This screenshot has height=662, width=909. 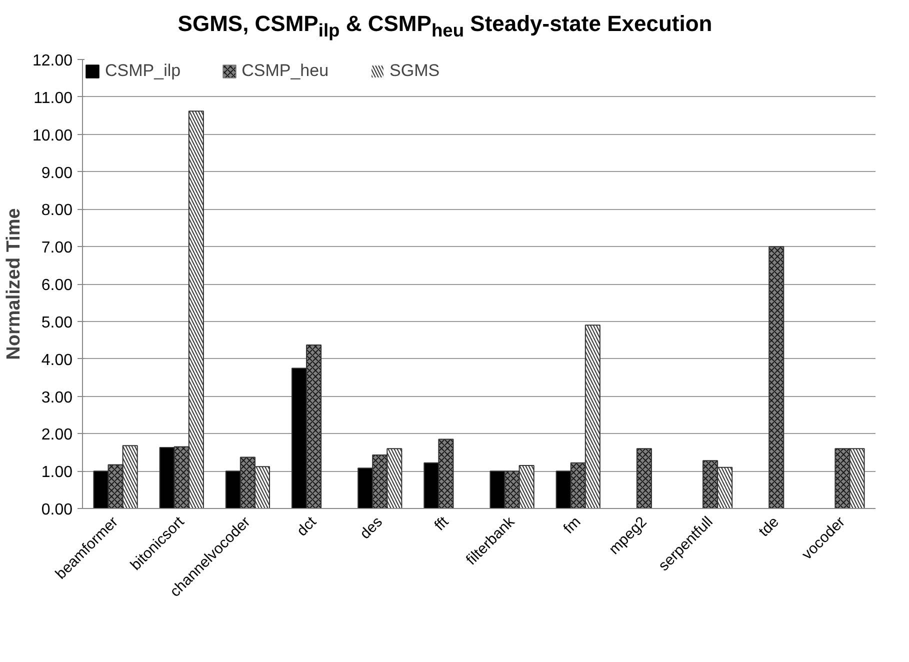 What do you see at coordinates (57, 173) in the screenshot?
I see `y-tick-label: 9.00` at bounding box center [57, 173].